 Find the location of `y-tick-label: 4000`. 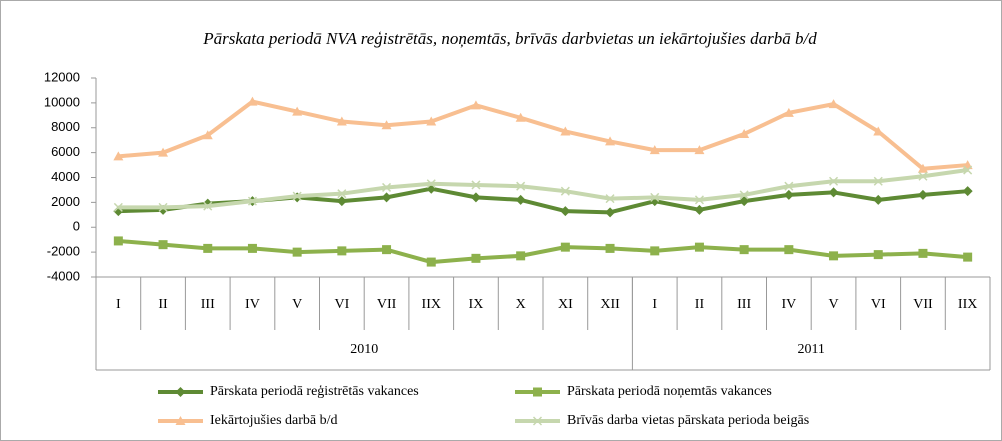

y-tick-label: 4000 is located at coordinates (65, 176).